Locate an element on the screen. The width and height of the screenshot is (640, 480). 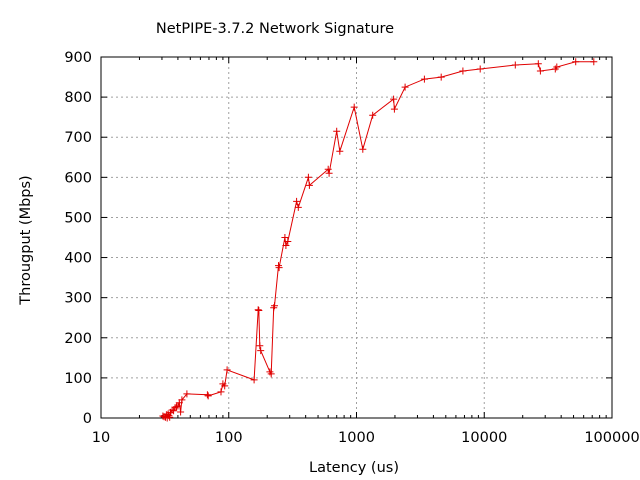
x-tick-label: 100 is located at coordinates (229, 438).